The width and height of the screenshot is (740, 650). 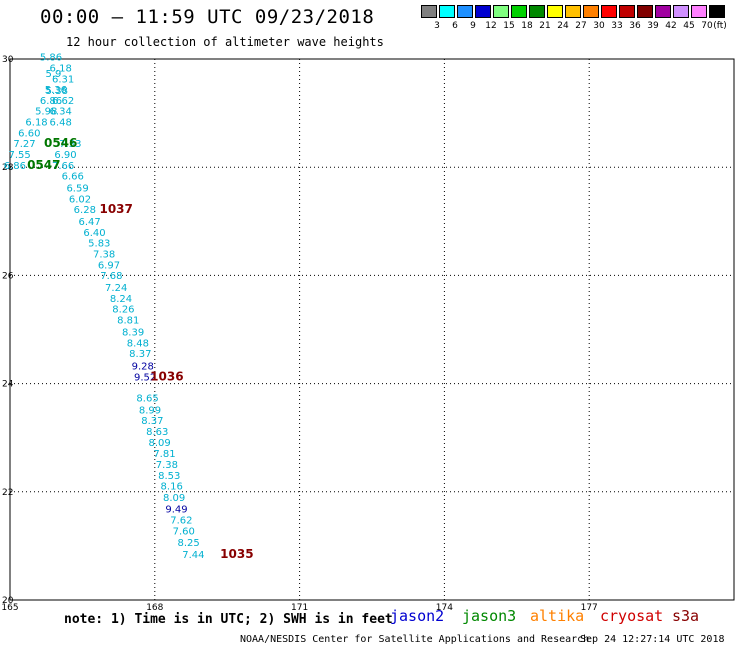 What do you see at coordinates (563, 26) in the screenshot?
I see `scale-label: 24` at bounding box center [563, 26].